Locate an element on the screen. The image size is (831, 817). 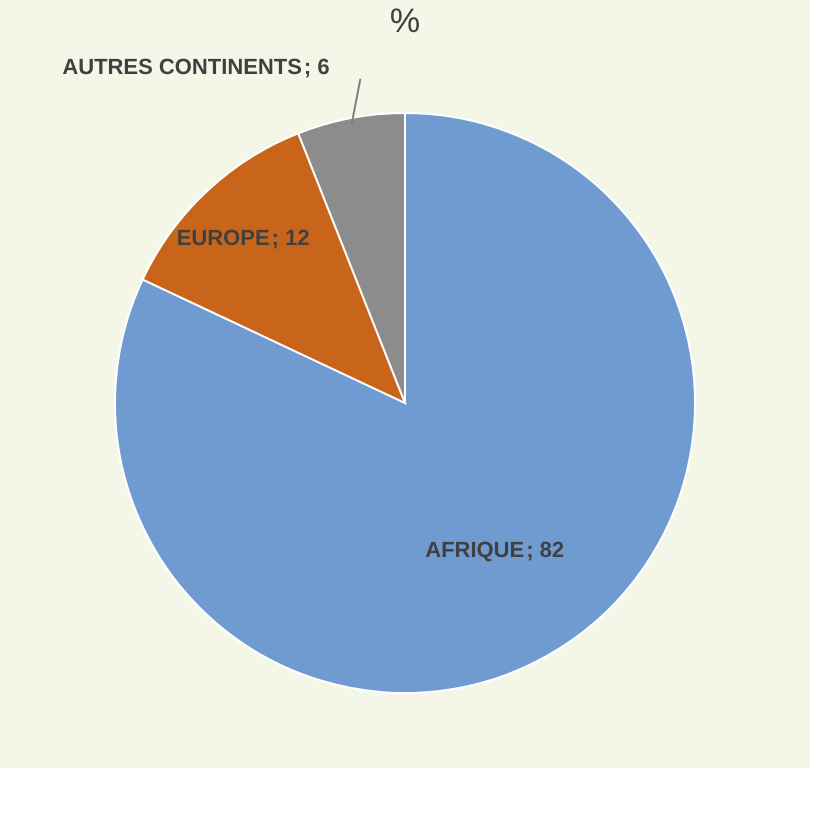
slice-label: EUROPE is located at coordinates (223, 237).